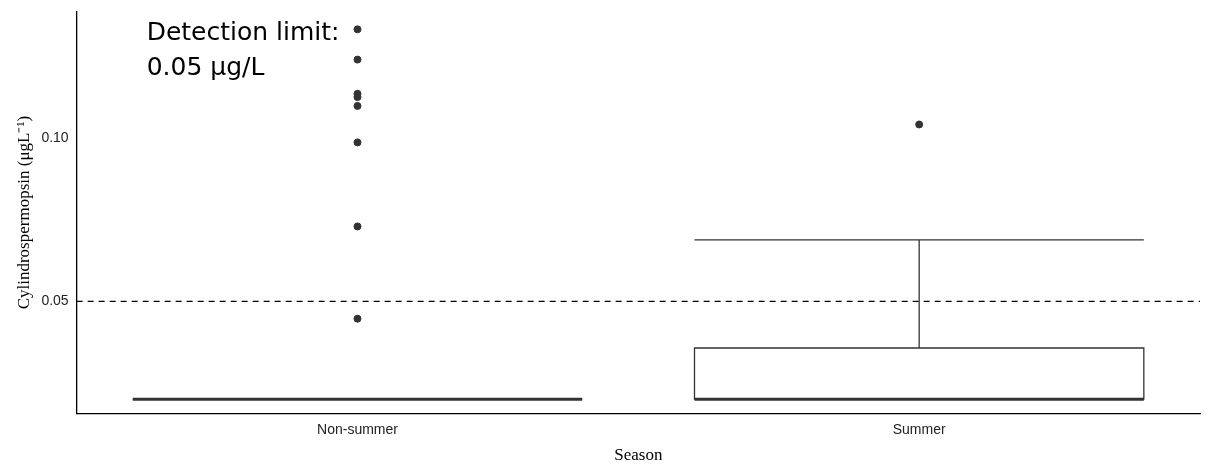 This screenshot has height=474, width=1210. Describe the element at coordinates (55, 300) in the screenshot. I see `y-tick-label: 0.05` at that location.